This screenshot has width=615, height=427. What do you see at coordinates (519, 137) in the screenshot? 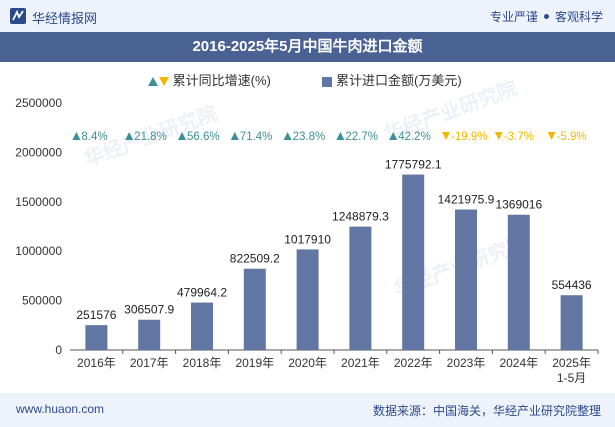
I see `growth-label: -3.7%` at bounding box center [519, 137].